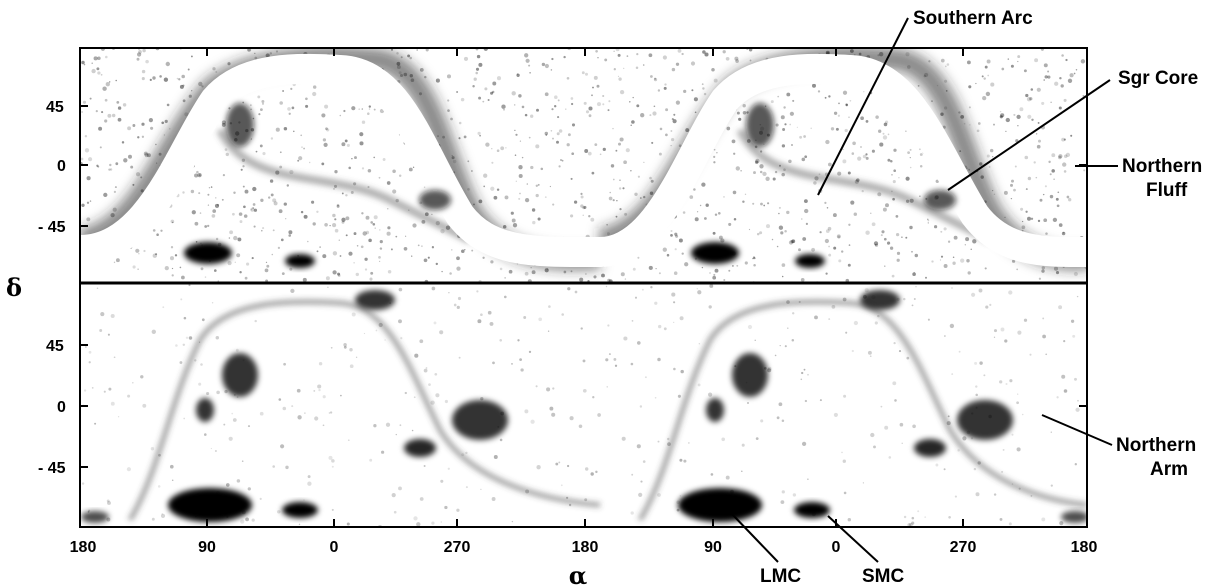  I want to click on southern-arc-leader, so click(863, 106).